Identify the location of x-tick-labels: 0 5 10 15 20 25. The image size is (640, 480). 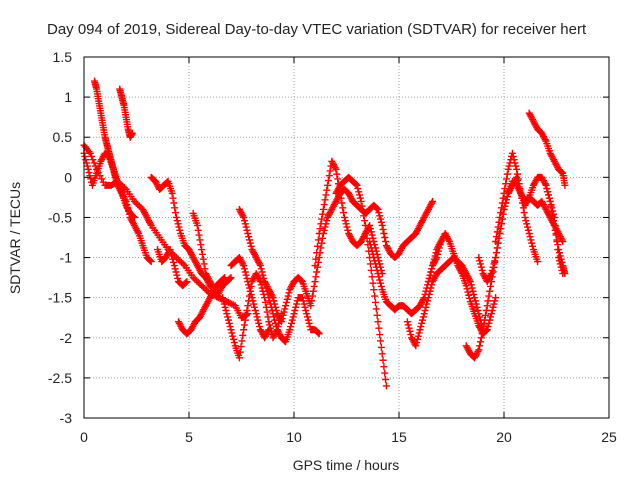
(348, 437).